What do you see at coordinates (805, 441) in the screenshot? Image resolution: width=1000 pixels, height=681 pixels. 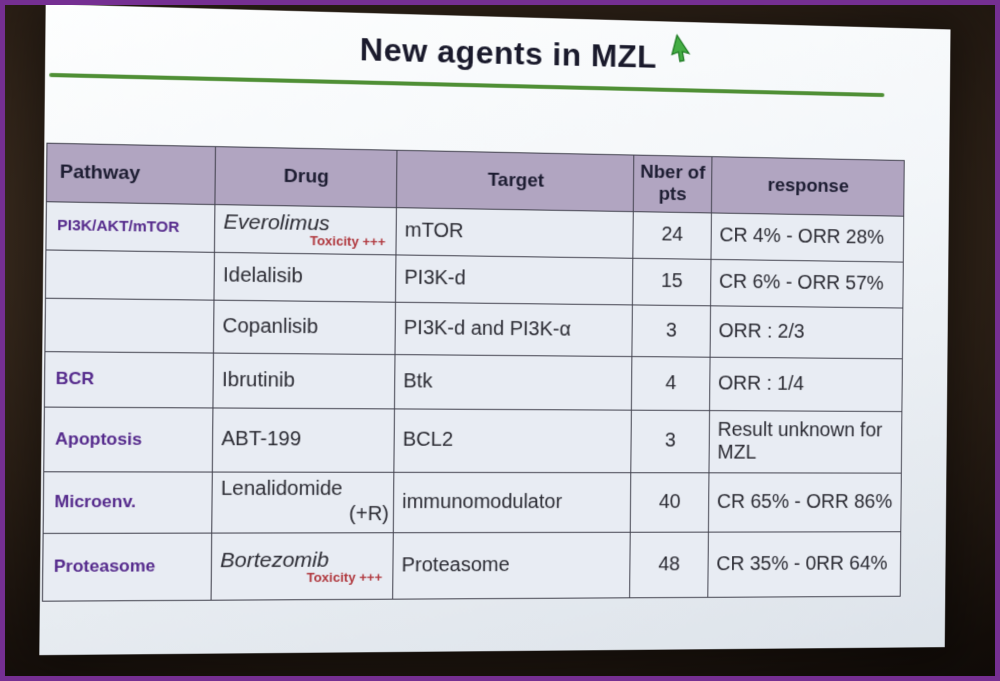 I see `response-cell: Result unknown for MZL` at bounding box center [805, 441].